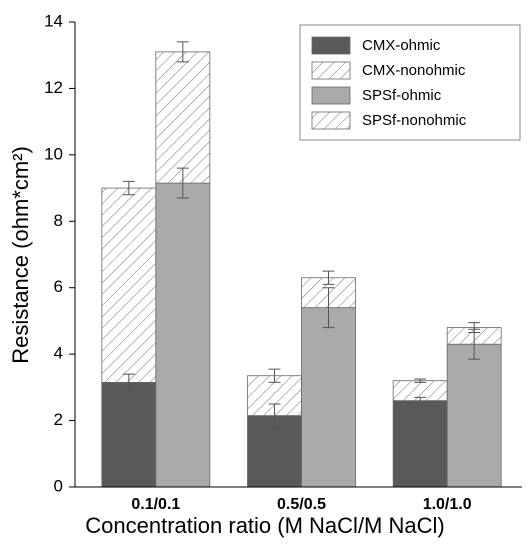 The image size is (531, 550). What do you see at coordinates (301, 504) in the screenshot?
I see `x-tick-label: 0.5/0.5` at bounding box center [301, 504].